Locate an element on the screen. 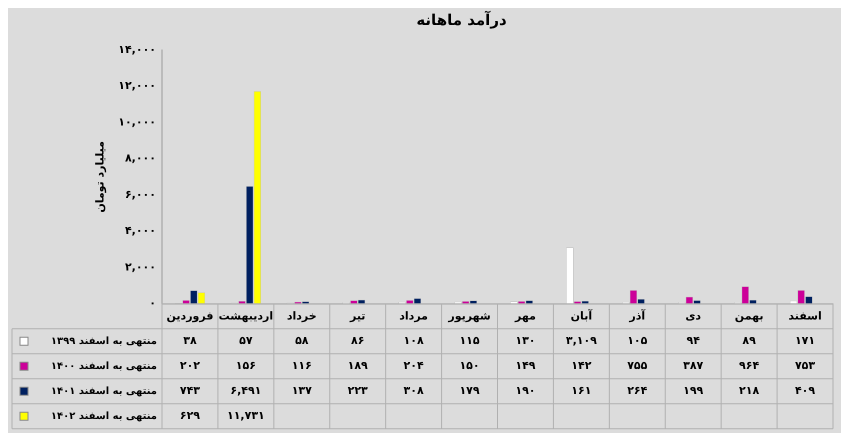 This screenshot has width=849, height=441. data-label: ۱۷۹ is located at coordinates (469, 391).